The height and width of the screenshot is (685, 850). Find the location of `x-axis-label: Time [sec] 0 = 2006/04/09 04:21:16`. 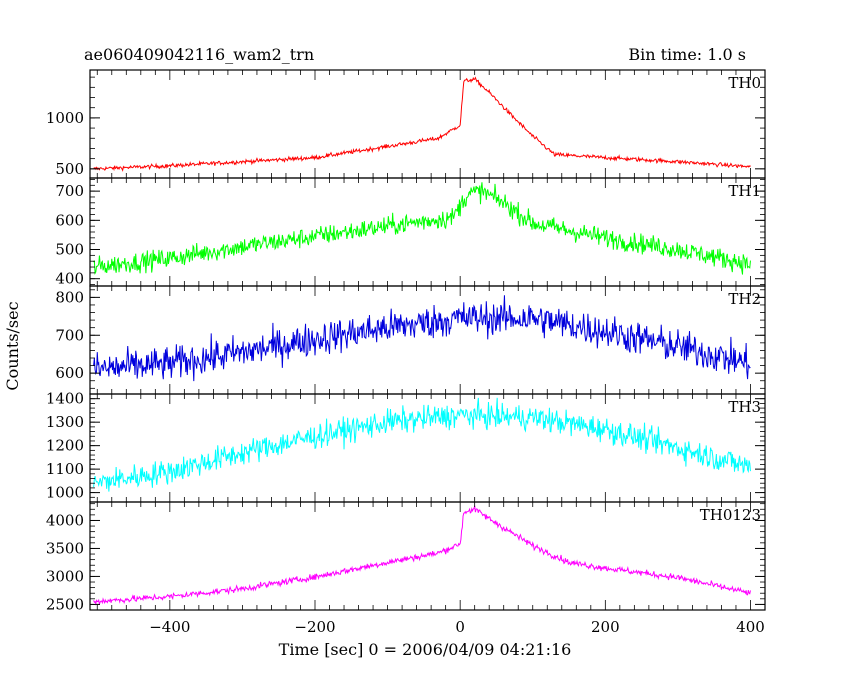

x-axis-label: Time [sec] 0 = 2006/04/09 04:21:16 is located at coordinates (425, 649).